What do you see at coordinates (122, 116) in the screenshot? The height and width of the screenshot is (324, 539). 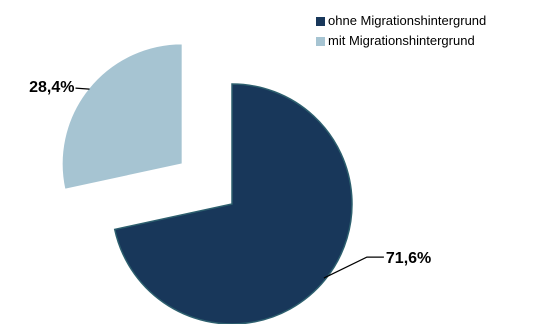 I see `pie-slice-mit-migrationshintergrund` at bounding box center [122, 116].